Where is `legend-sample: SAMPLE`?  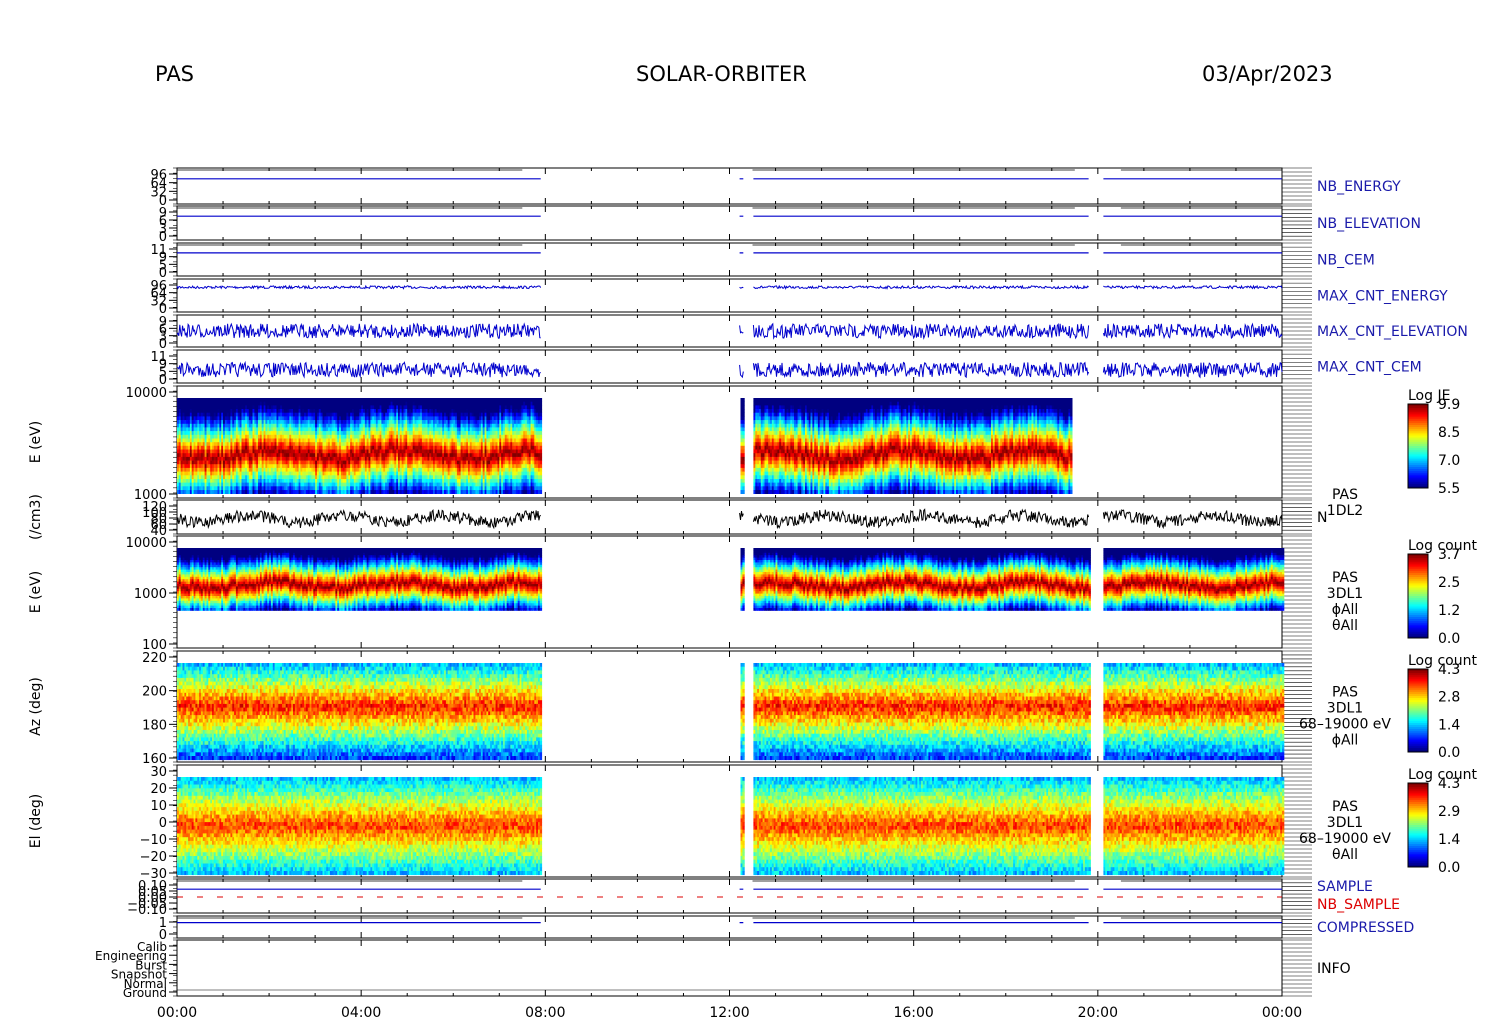 legend-sample: SAMPLE is located at coordinates (1345, 887).